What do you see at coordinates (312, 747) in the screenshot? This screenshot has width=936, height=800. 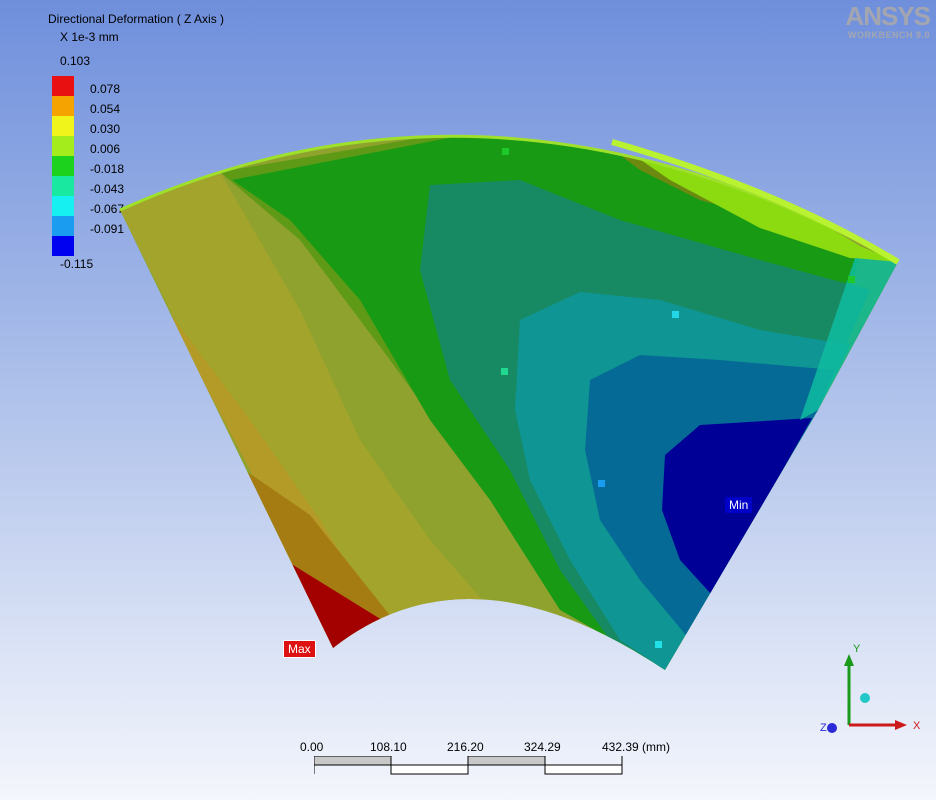 I see `scale-tick-label: 0.00` at bounding box center [312, 747].